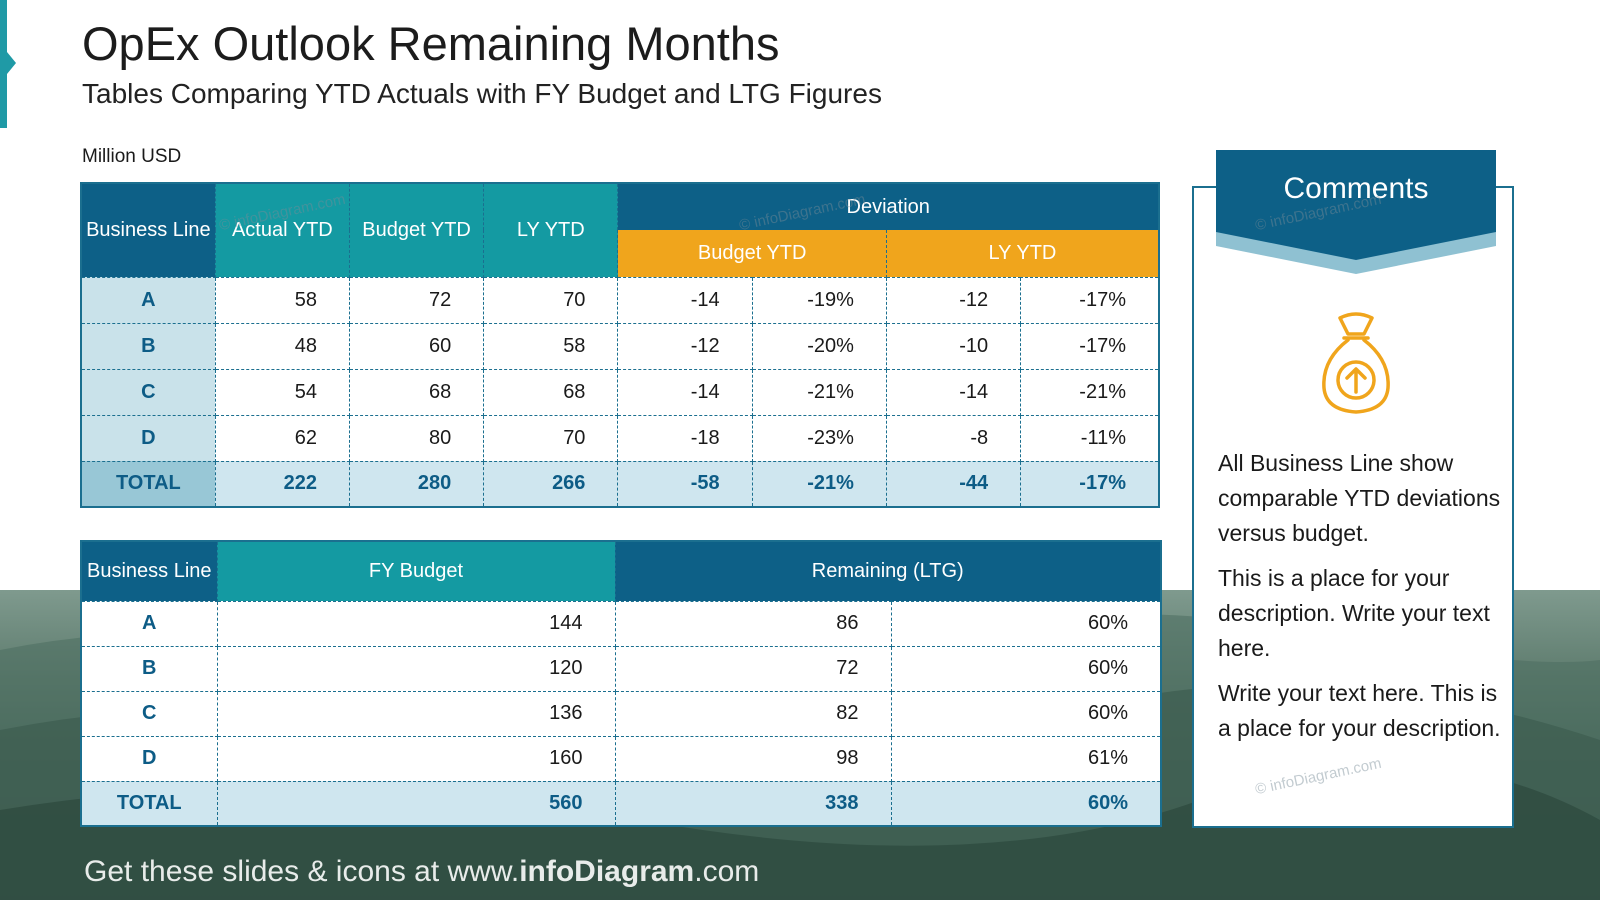 The image size is (1600, 900). I want to click on comments-title: Comments, so click(1356, 188).